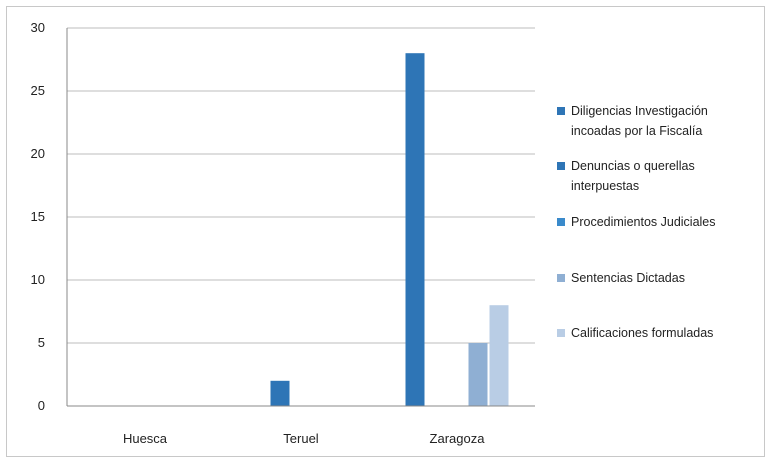  Describe the element at coordinates (38, 153) in the screenshot. I see `y-tick-label: 20` at that location.